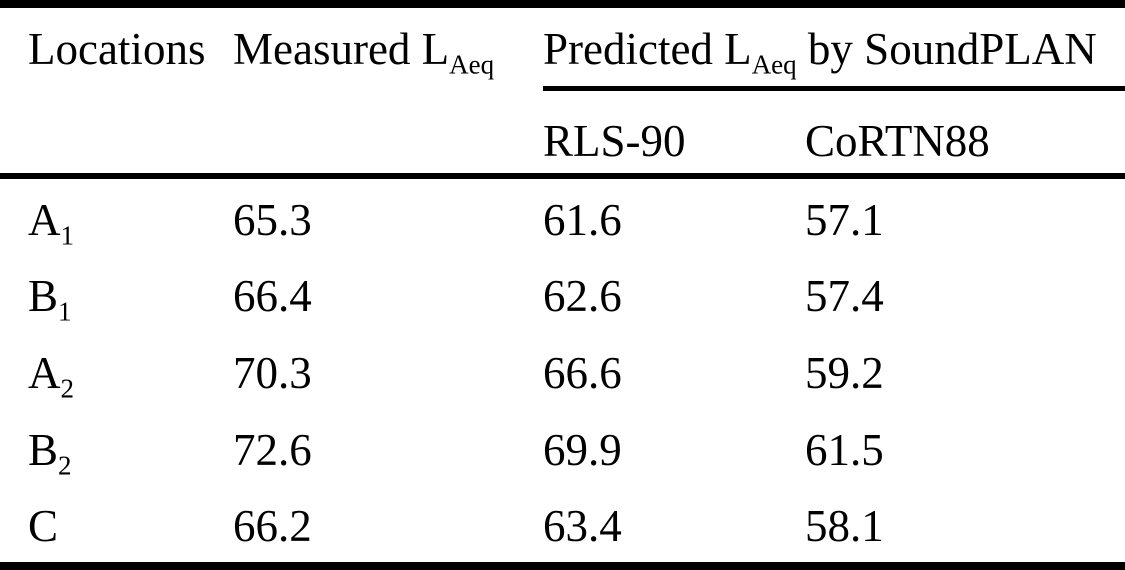 The width and height of the screenshot is (1125, 570). What do you see at coordinates (582, 219) in the screenshot?
I see `cell-rls90: 61.6` at bounding box center [582, 219].